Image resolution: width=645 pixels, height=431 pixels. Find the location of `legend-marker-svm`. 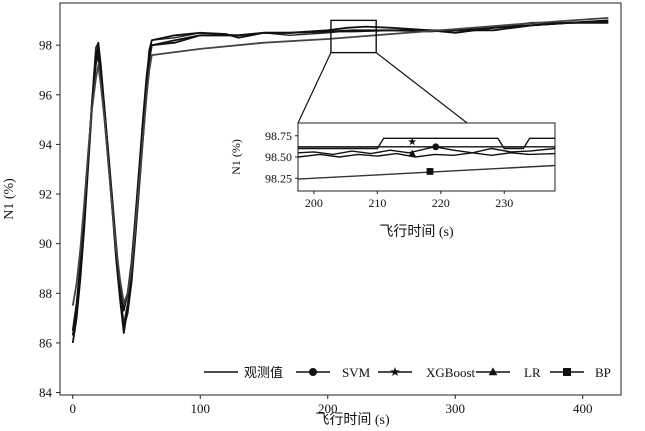

legend-marker-svm is located at coordinates (313, 372).